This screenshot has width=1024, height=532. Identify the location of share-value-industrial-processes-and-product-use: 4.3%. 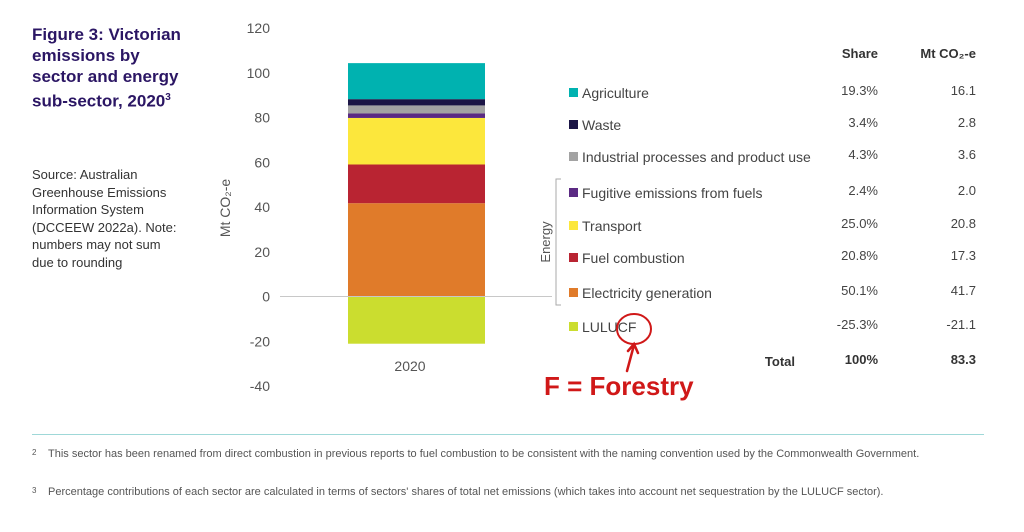
(863, 154).